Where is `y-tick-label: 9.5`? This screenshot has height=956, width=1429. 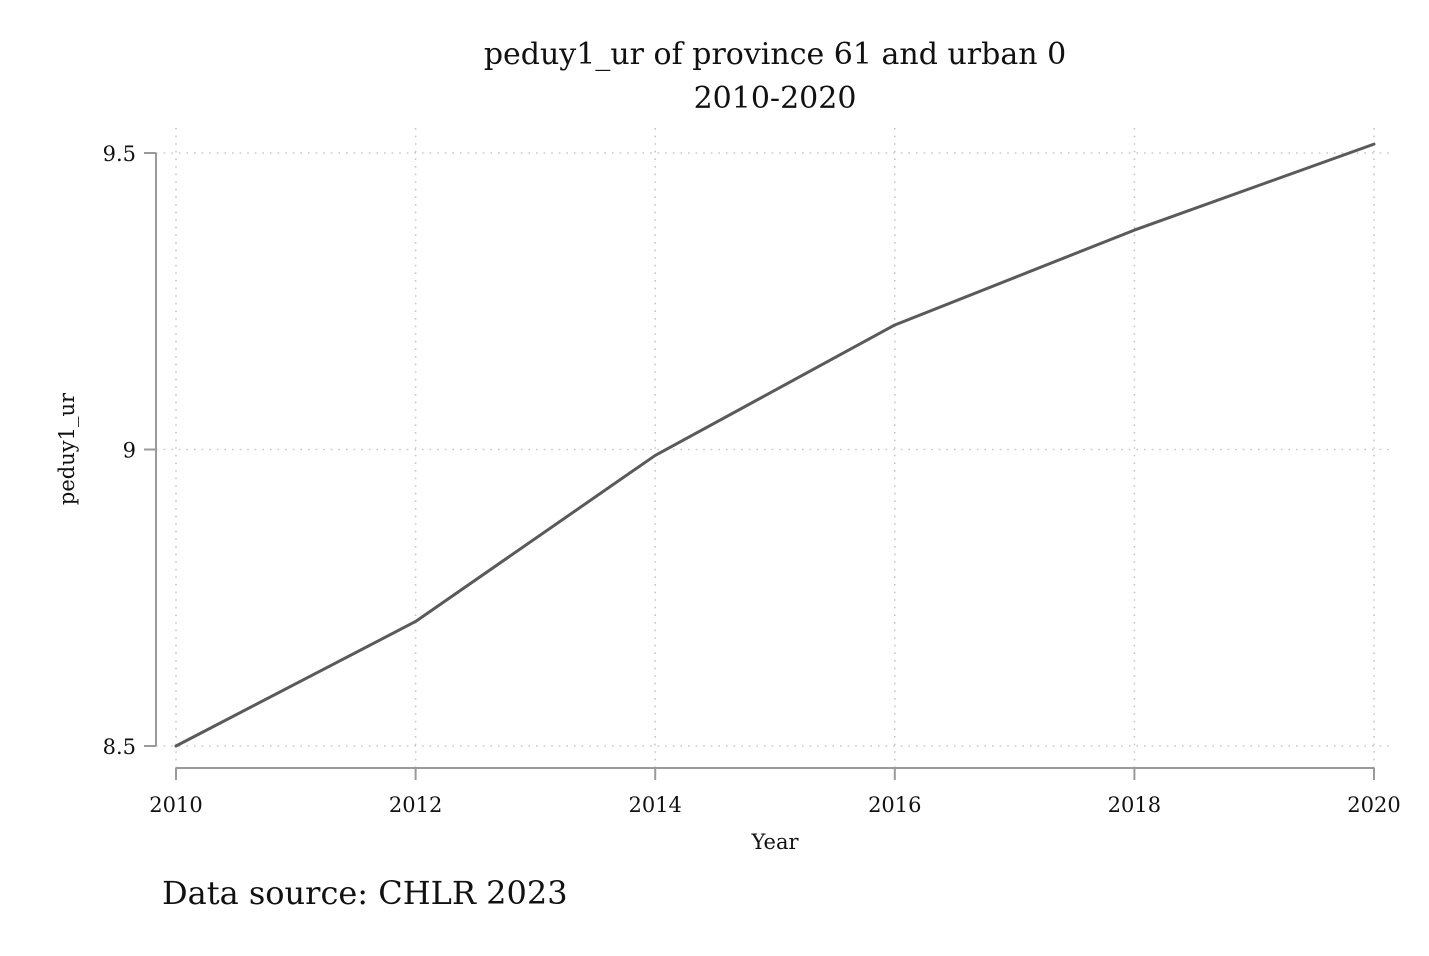 y-tick-label: 9.5 is located at coordinates (119, 154).